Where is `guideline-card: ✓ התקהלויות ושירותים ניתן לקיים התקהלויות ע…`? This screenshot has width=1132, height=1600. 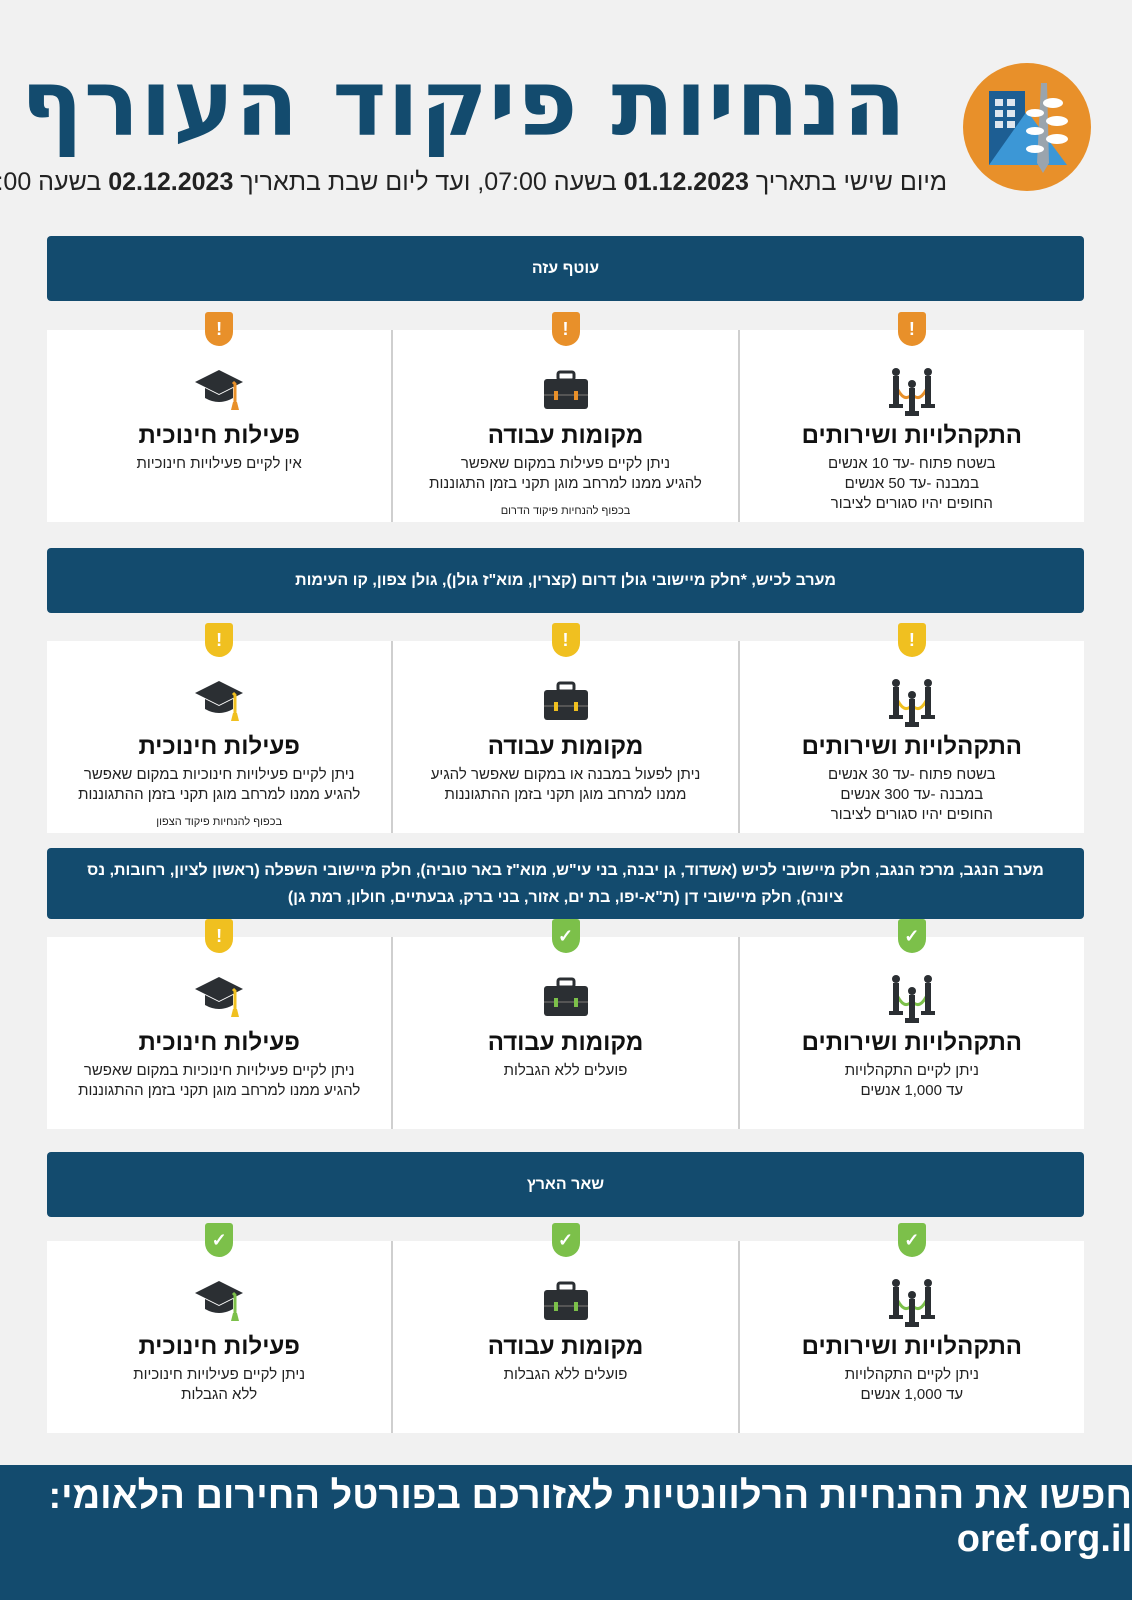 guideline-card: ✓ התקהלויות ושירותים ניתן לקיים התקהלויות ע… is located at coordinates (911, 1328).